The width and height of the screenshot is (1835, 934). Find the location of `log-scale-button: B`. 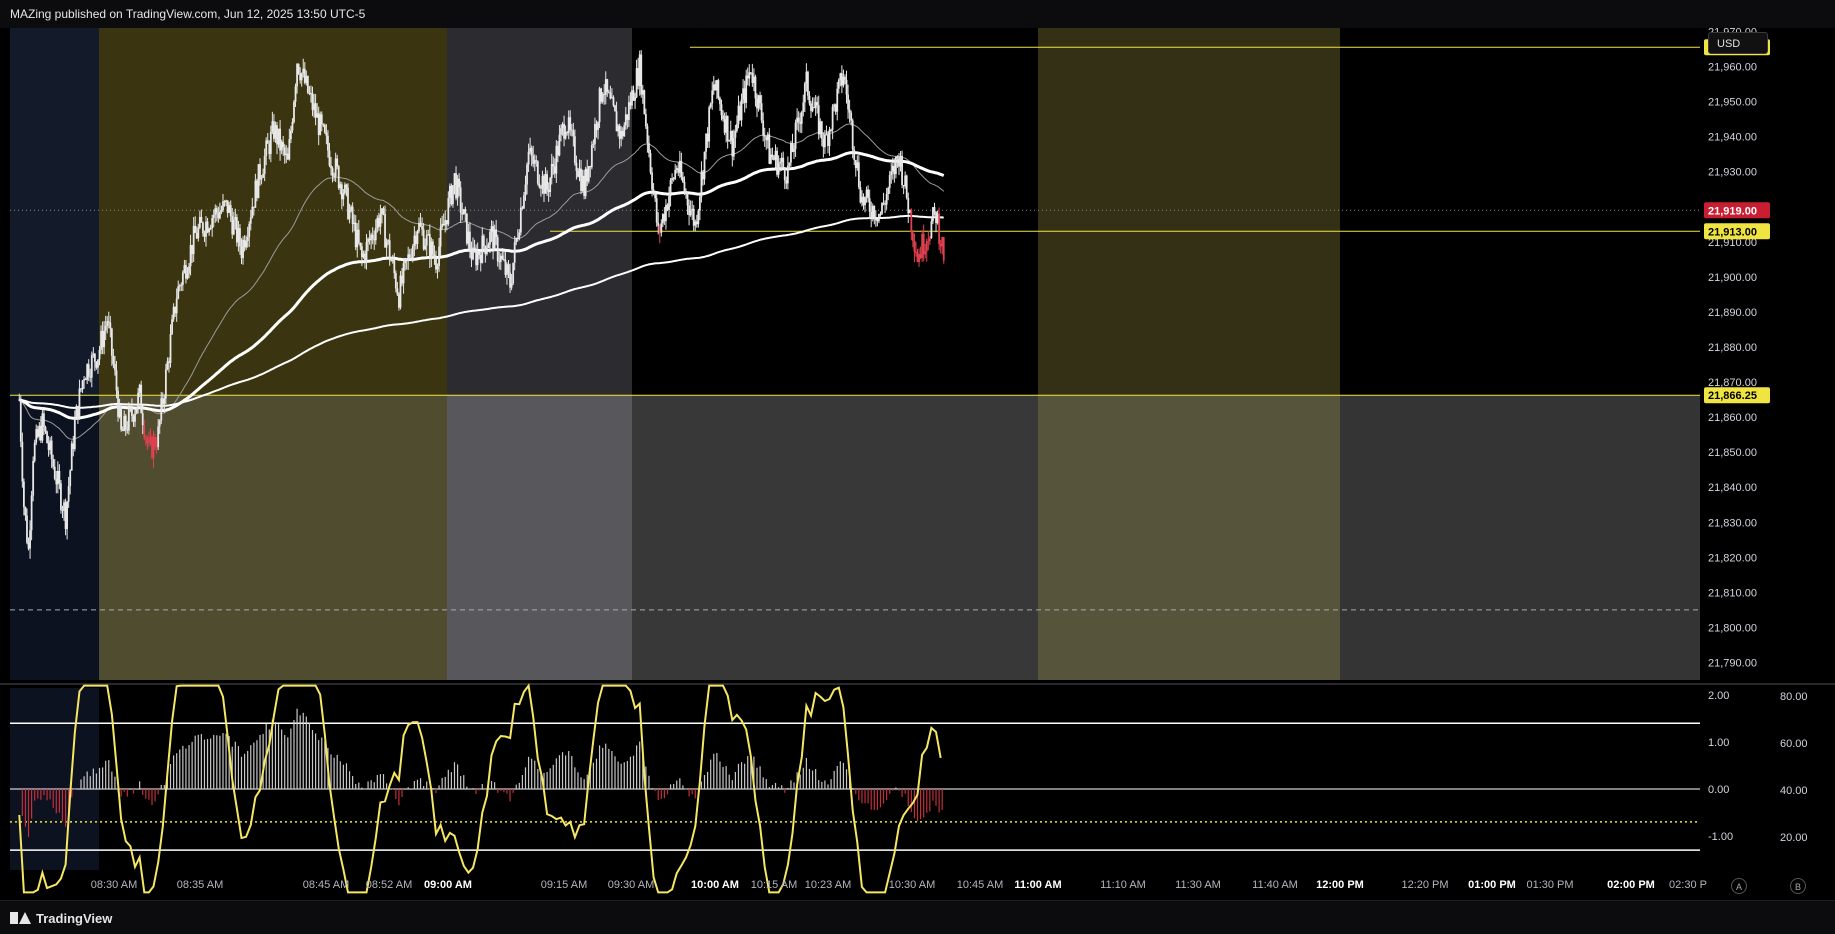

log-scale-button: B is located at coordinates (1798, 886).